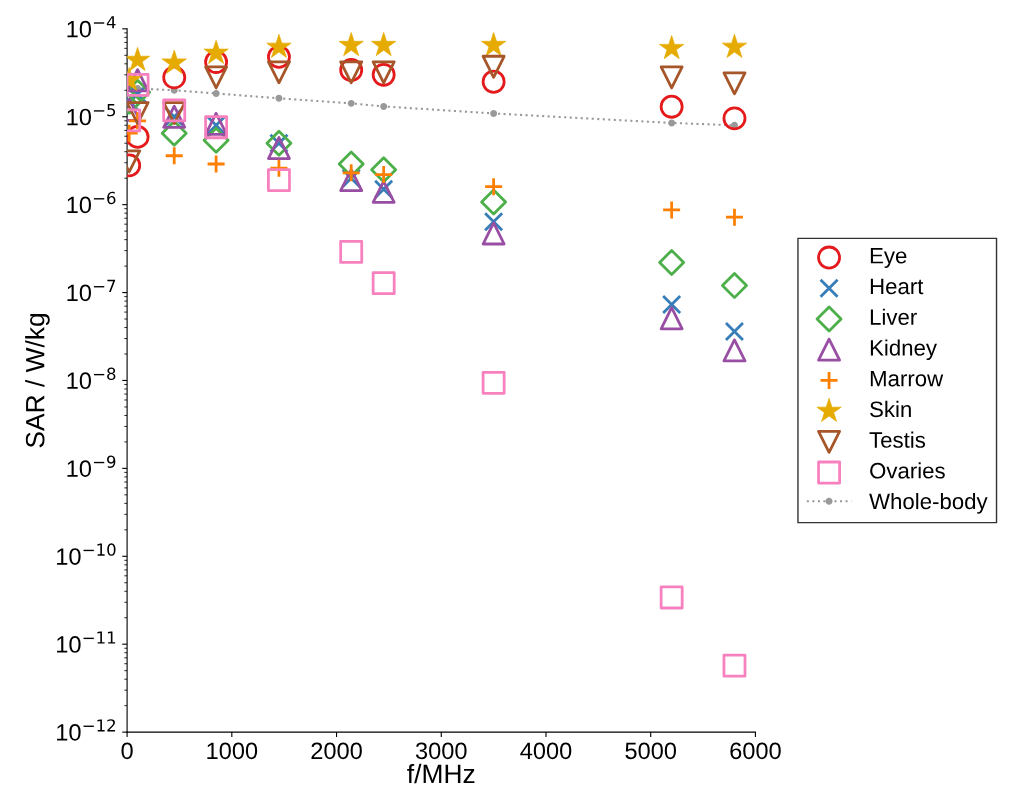 Image resolution: width=1025 pixels, height=801 pixels. I want to click on x-axis-title: f/MHz, so click(441, 773).